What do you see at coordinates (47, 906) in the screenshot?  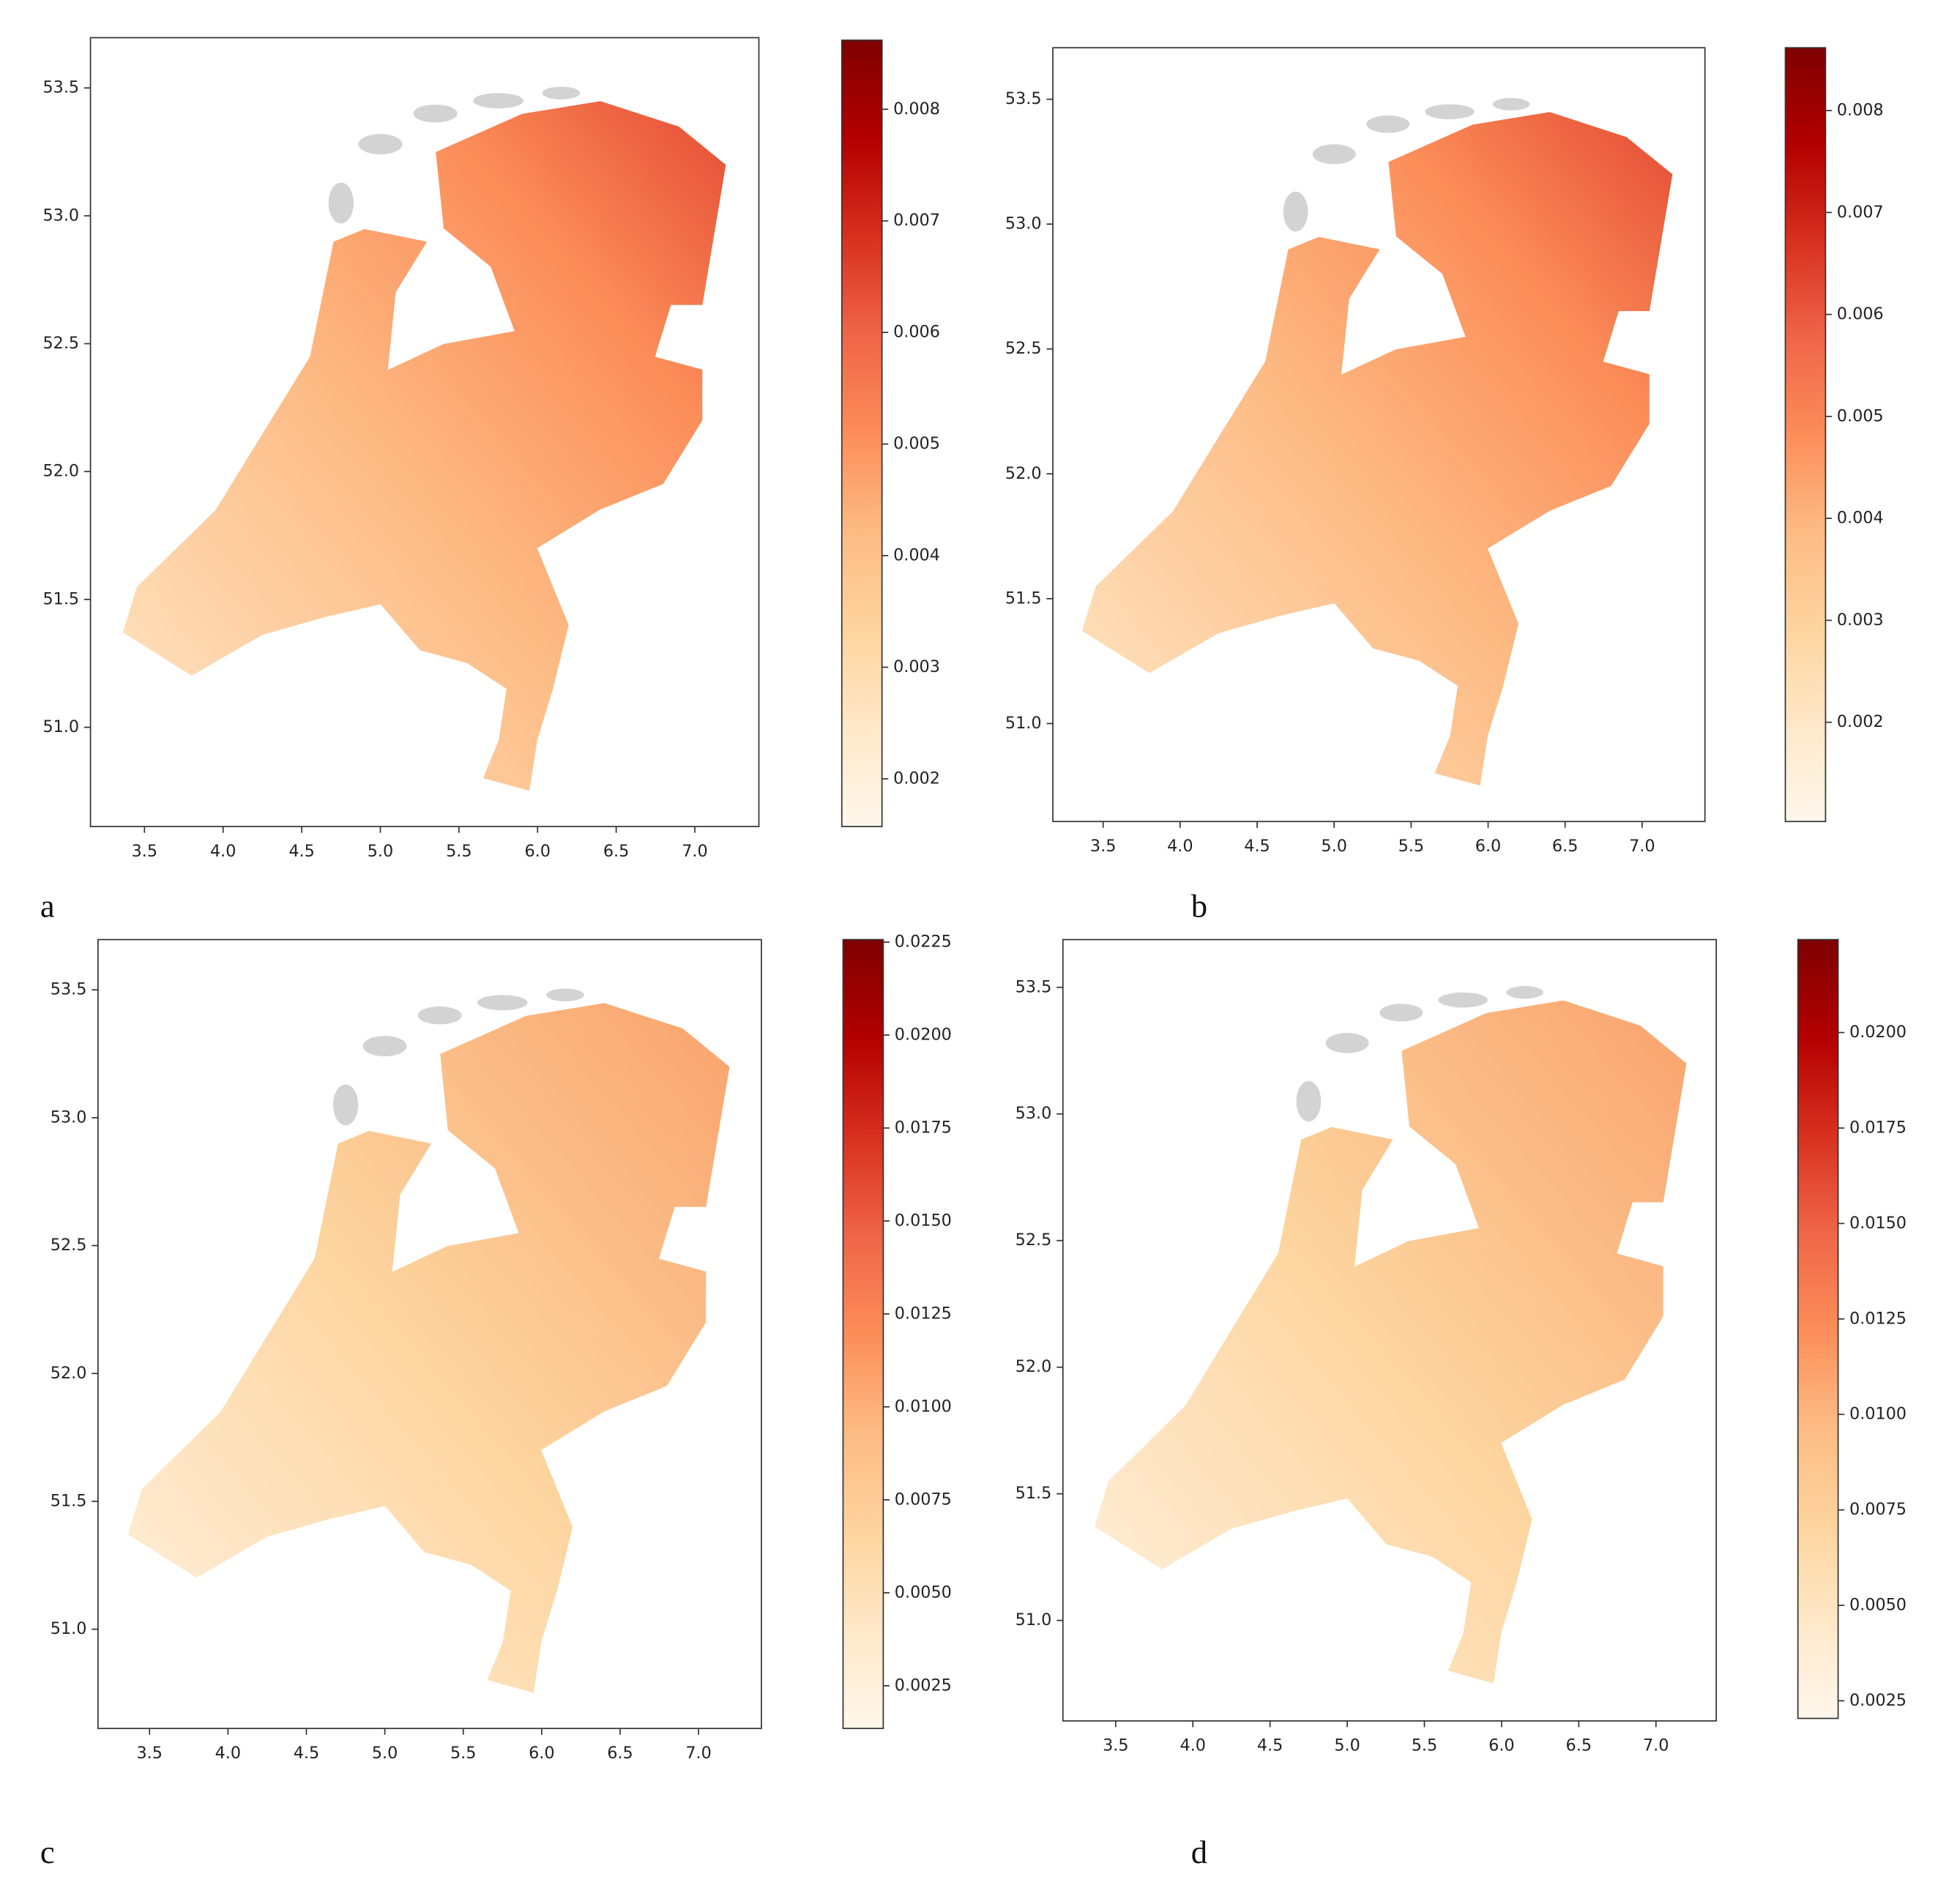 I see `panel-label: a` at bounding box center [47, 906].